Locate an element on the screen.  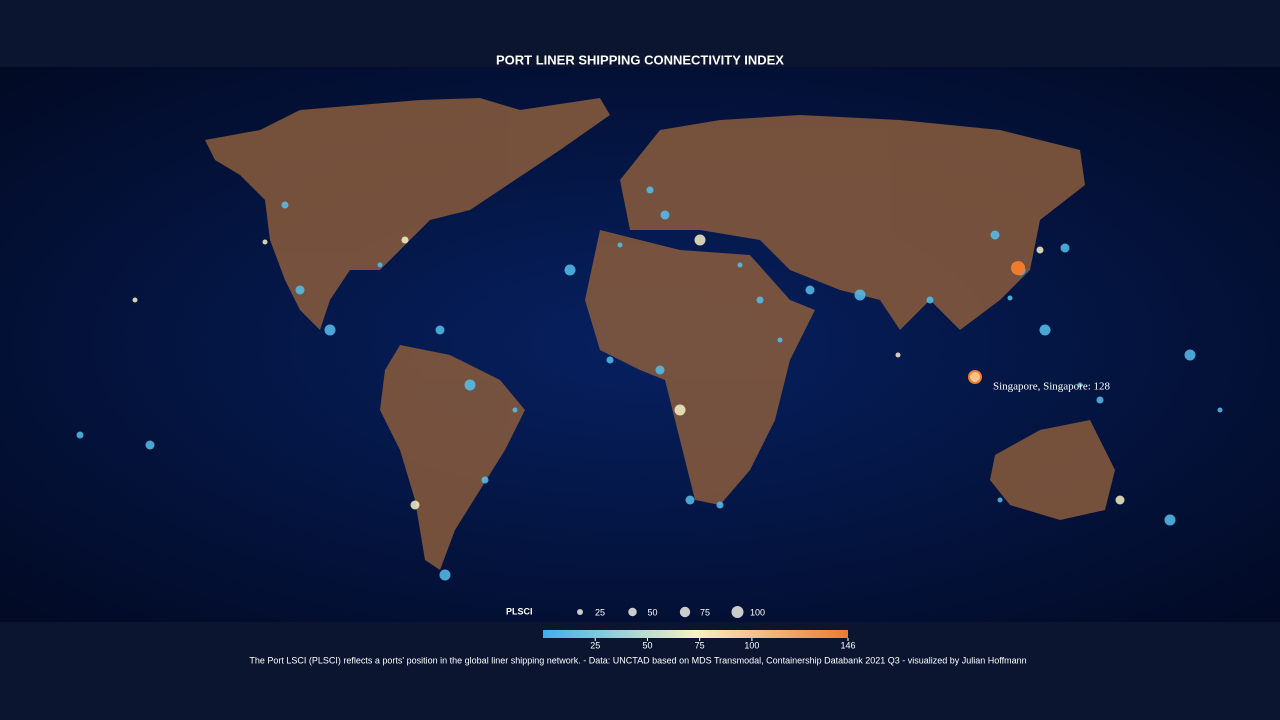
south-america is located at coordinates (452, 457).